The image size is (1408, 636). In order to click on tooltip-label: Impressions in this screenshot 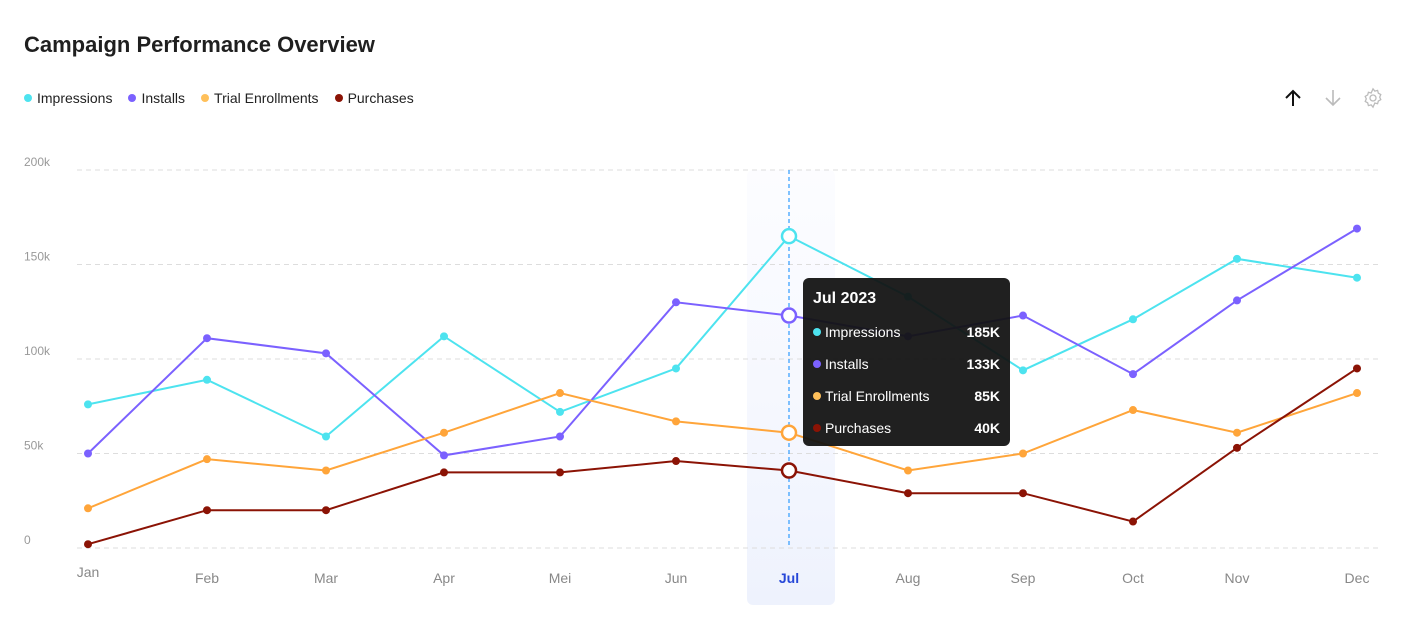, I will do `click(863, 332)`.